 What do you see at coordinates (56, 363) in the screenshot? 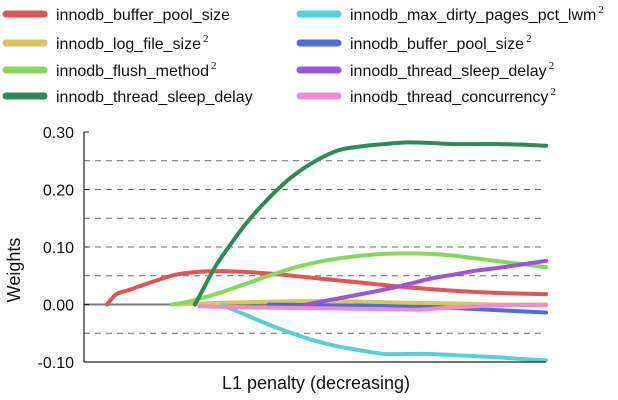
I see `y-tick-label: -0.10` at bounding box center [56, 363].